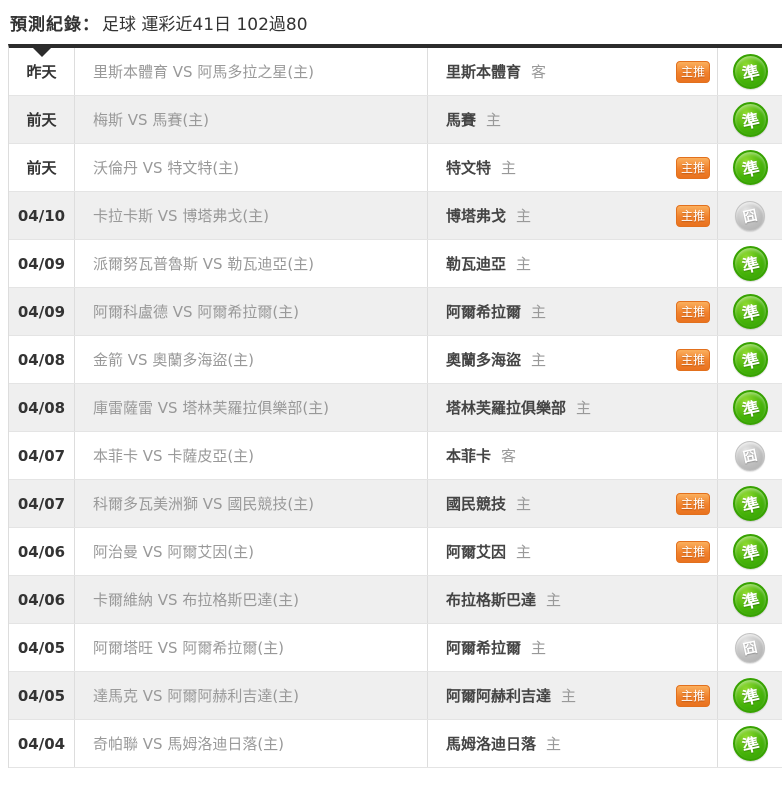 The width and height of the screenshot is (782, 786). Describe the element at coordinates (469, 168) in the screenshot. I see `prediction-team: 特文特` at that location.